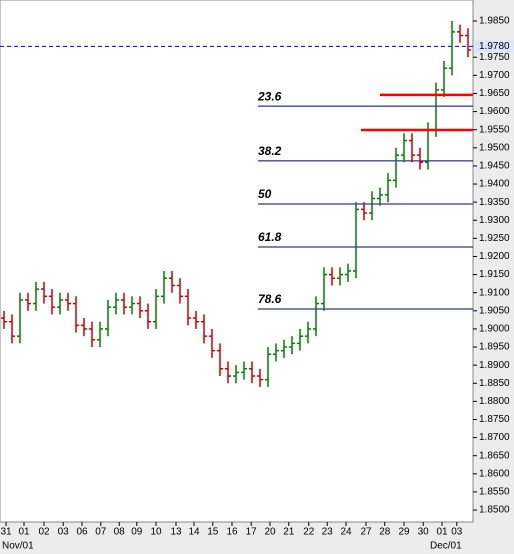  Describe the element at coordinates (494, 401) in the screenshot. I see `y-tick-label: 1.8800` at that location.